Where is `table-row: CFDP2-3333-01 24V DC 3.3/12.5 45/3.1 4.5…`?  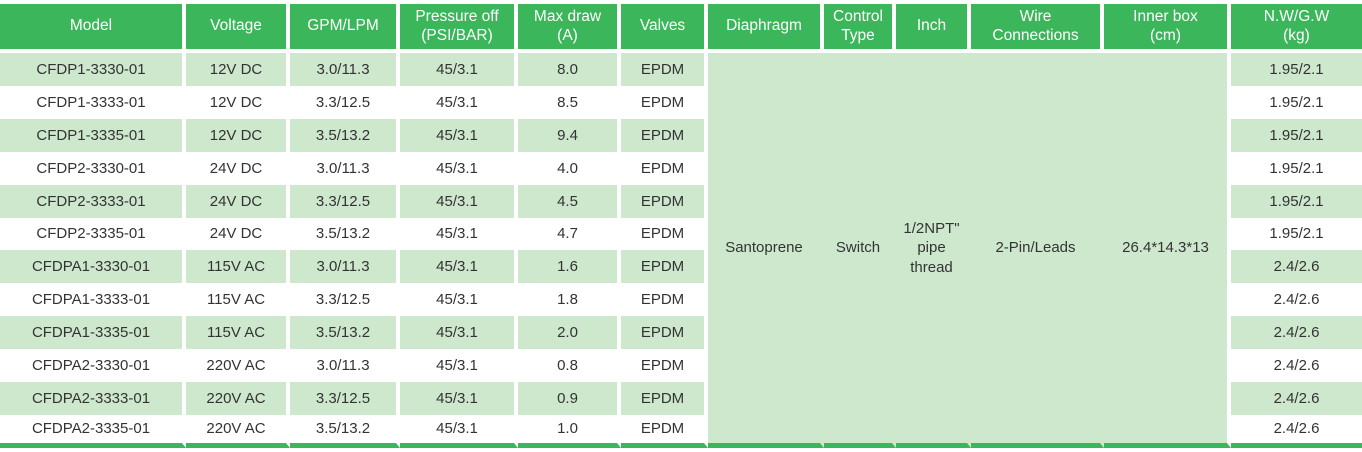 table-row: CFDP2-3333-01 24V DC 3.3/12.5 45/3.1 4.5… is located at coordinates (681, 201).